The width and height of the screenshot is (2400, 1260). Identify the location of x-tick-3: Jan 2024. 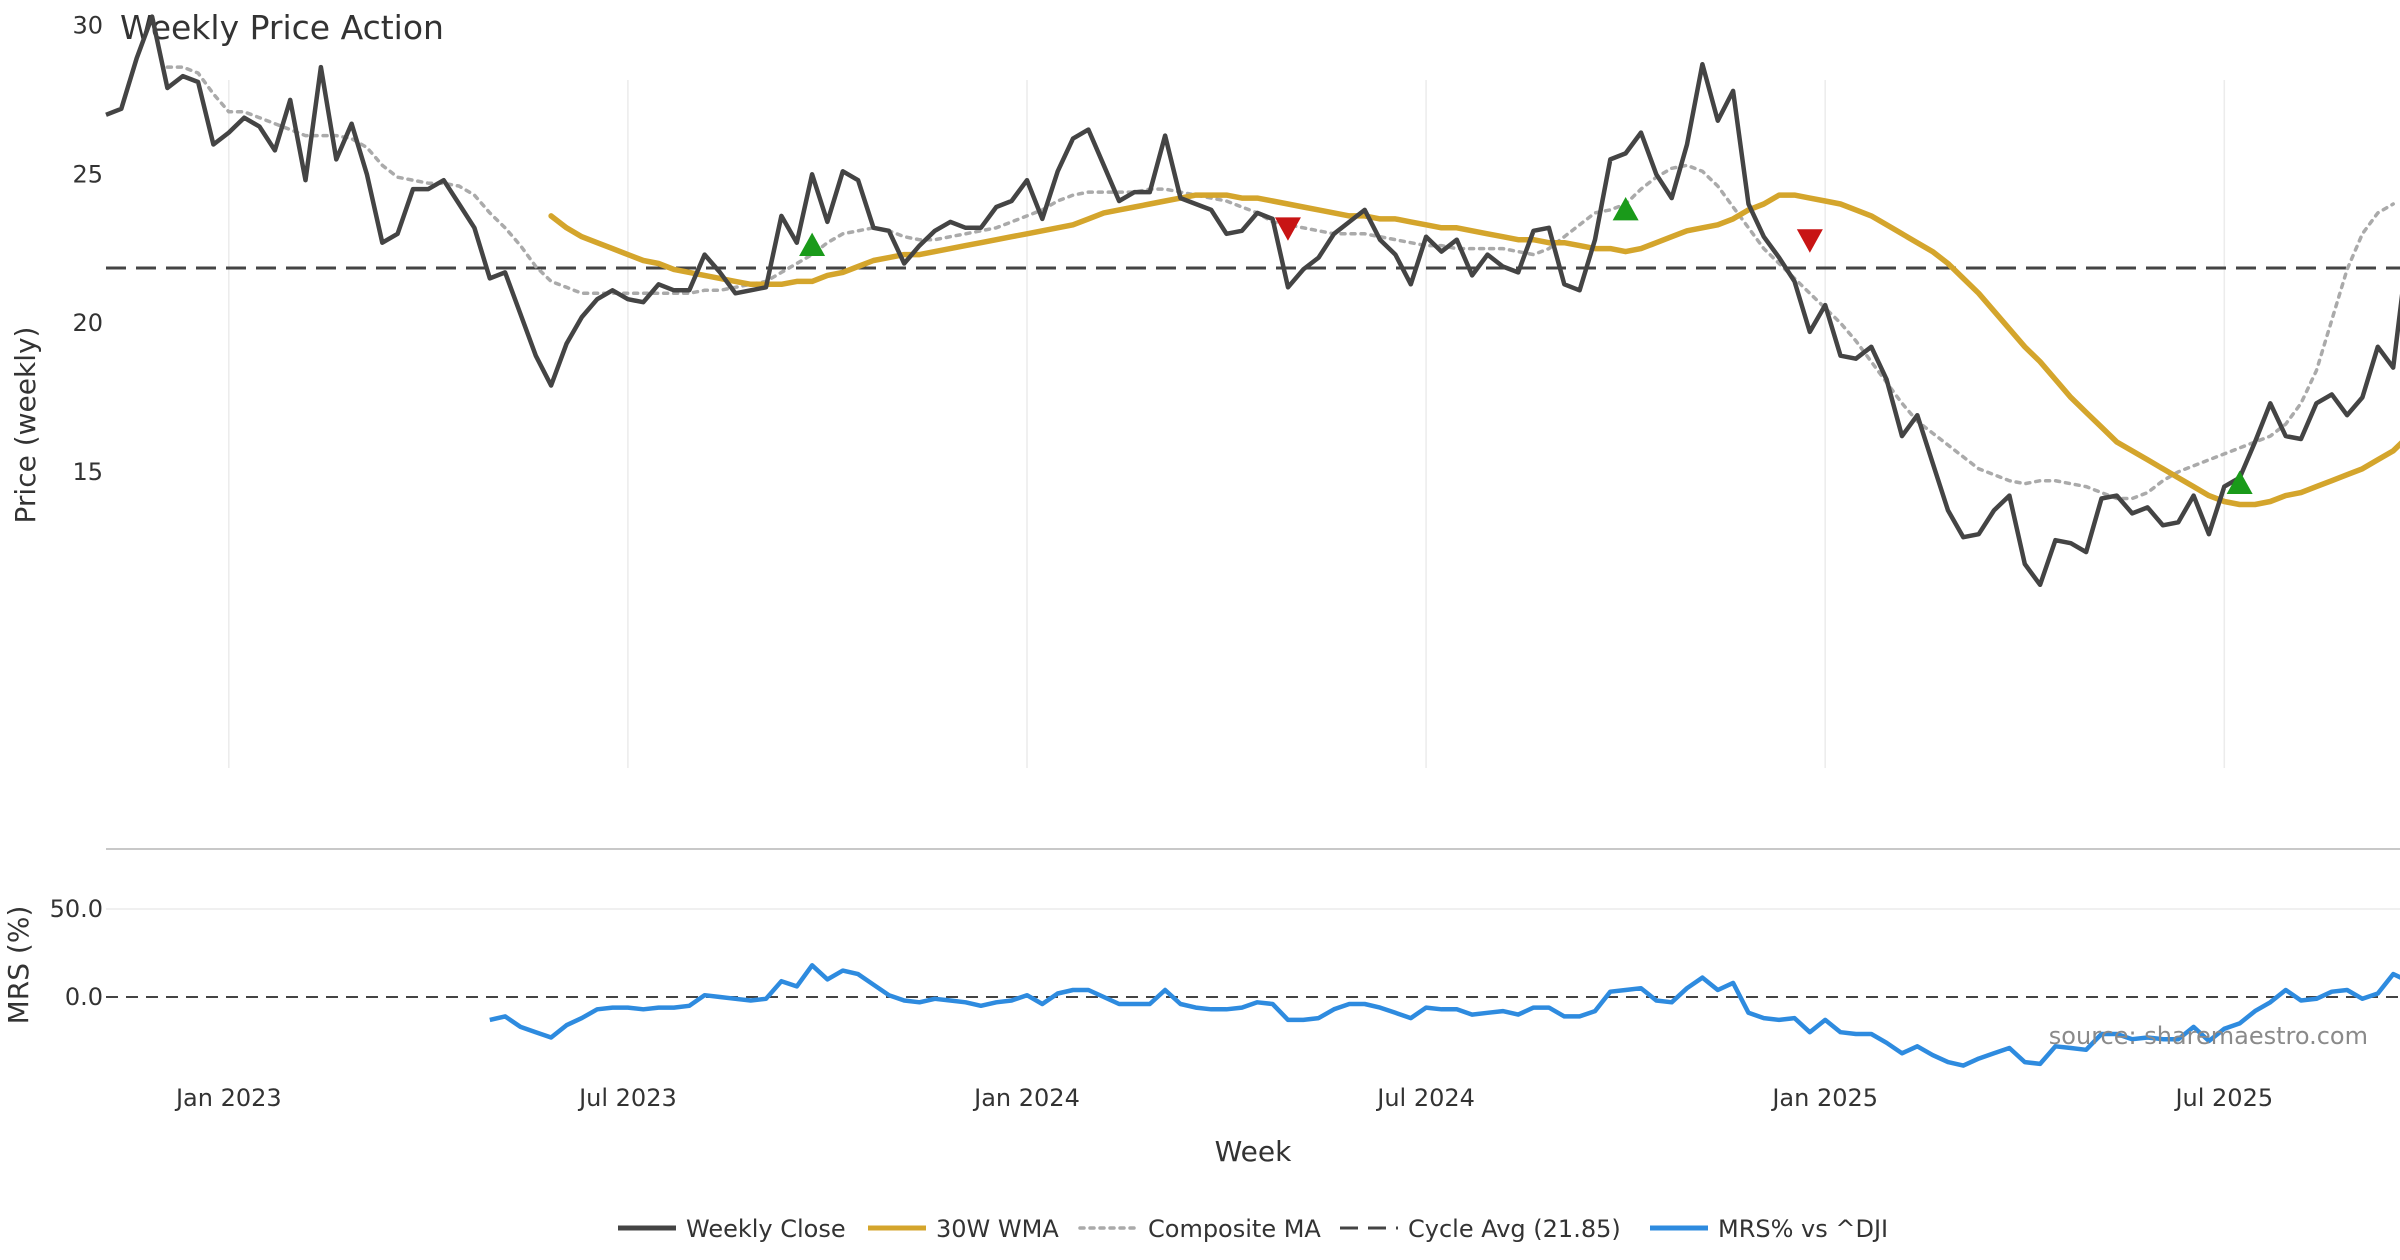
(1026, 1098).